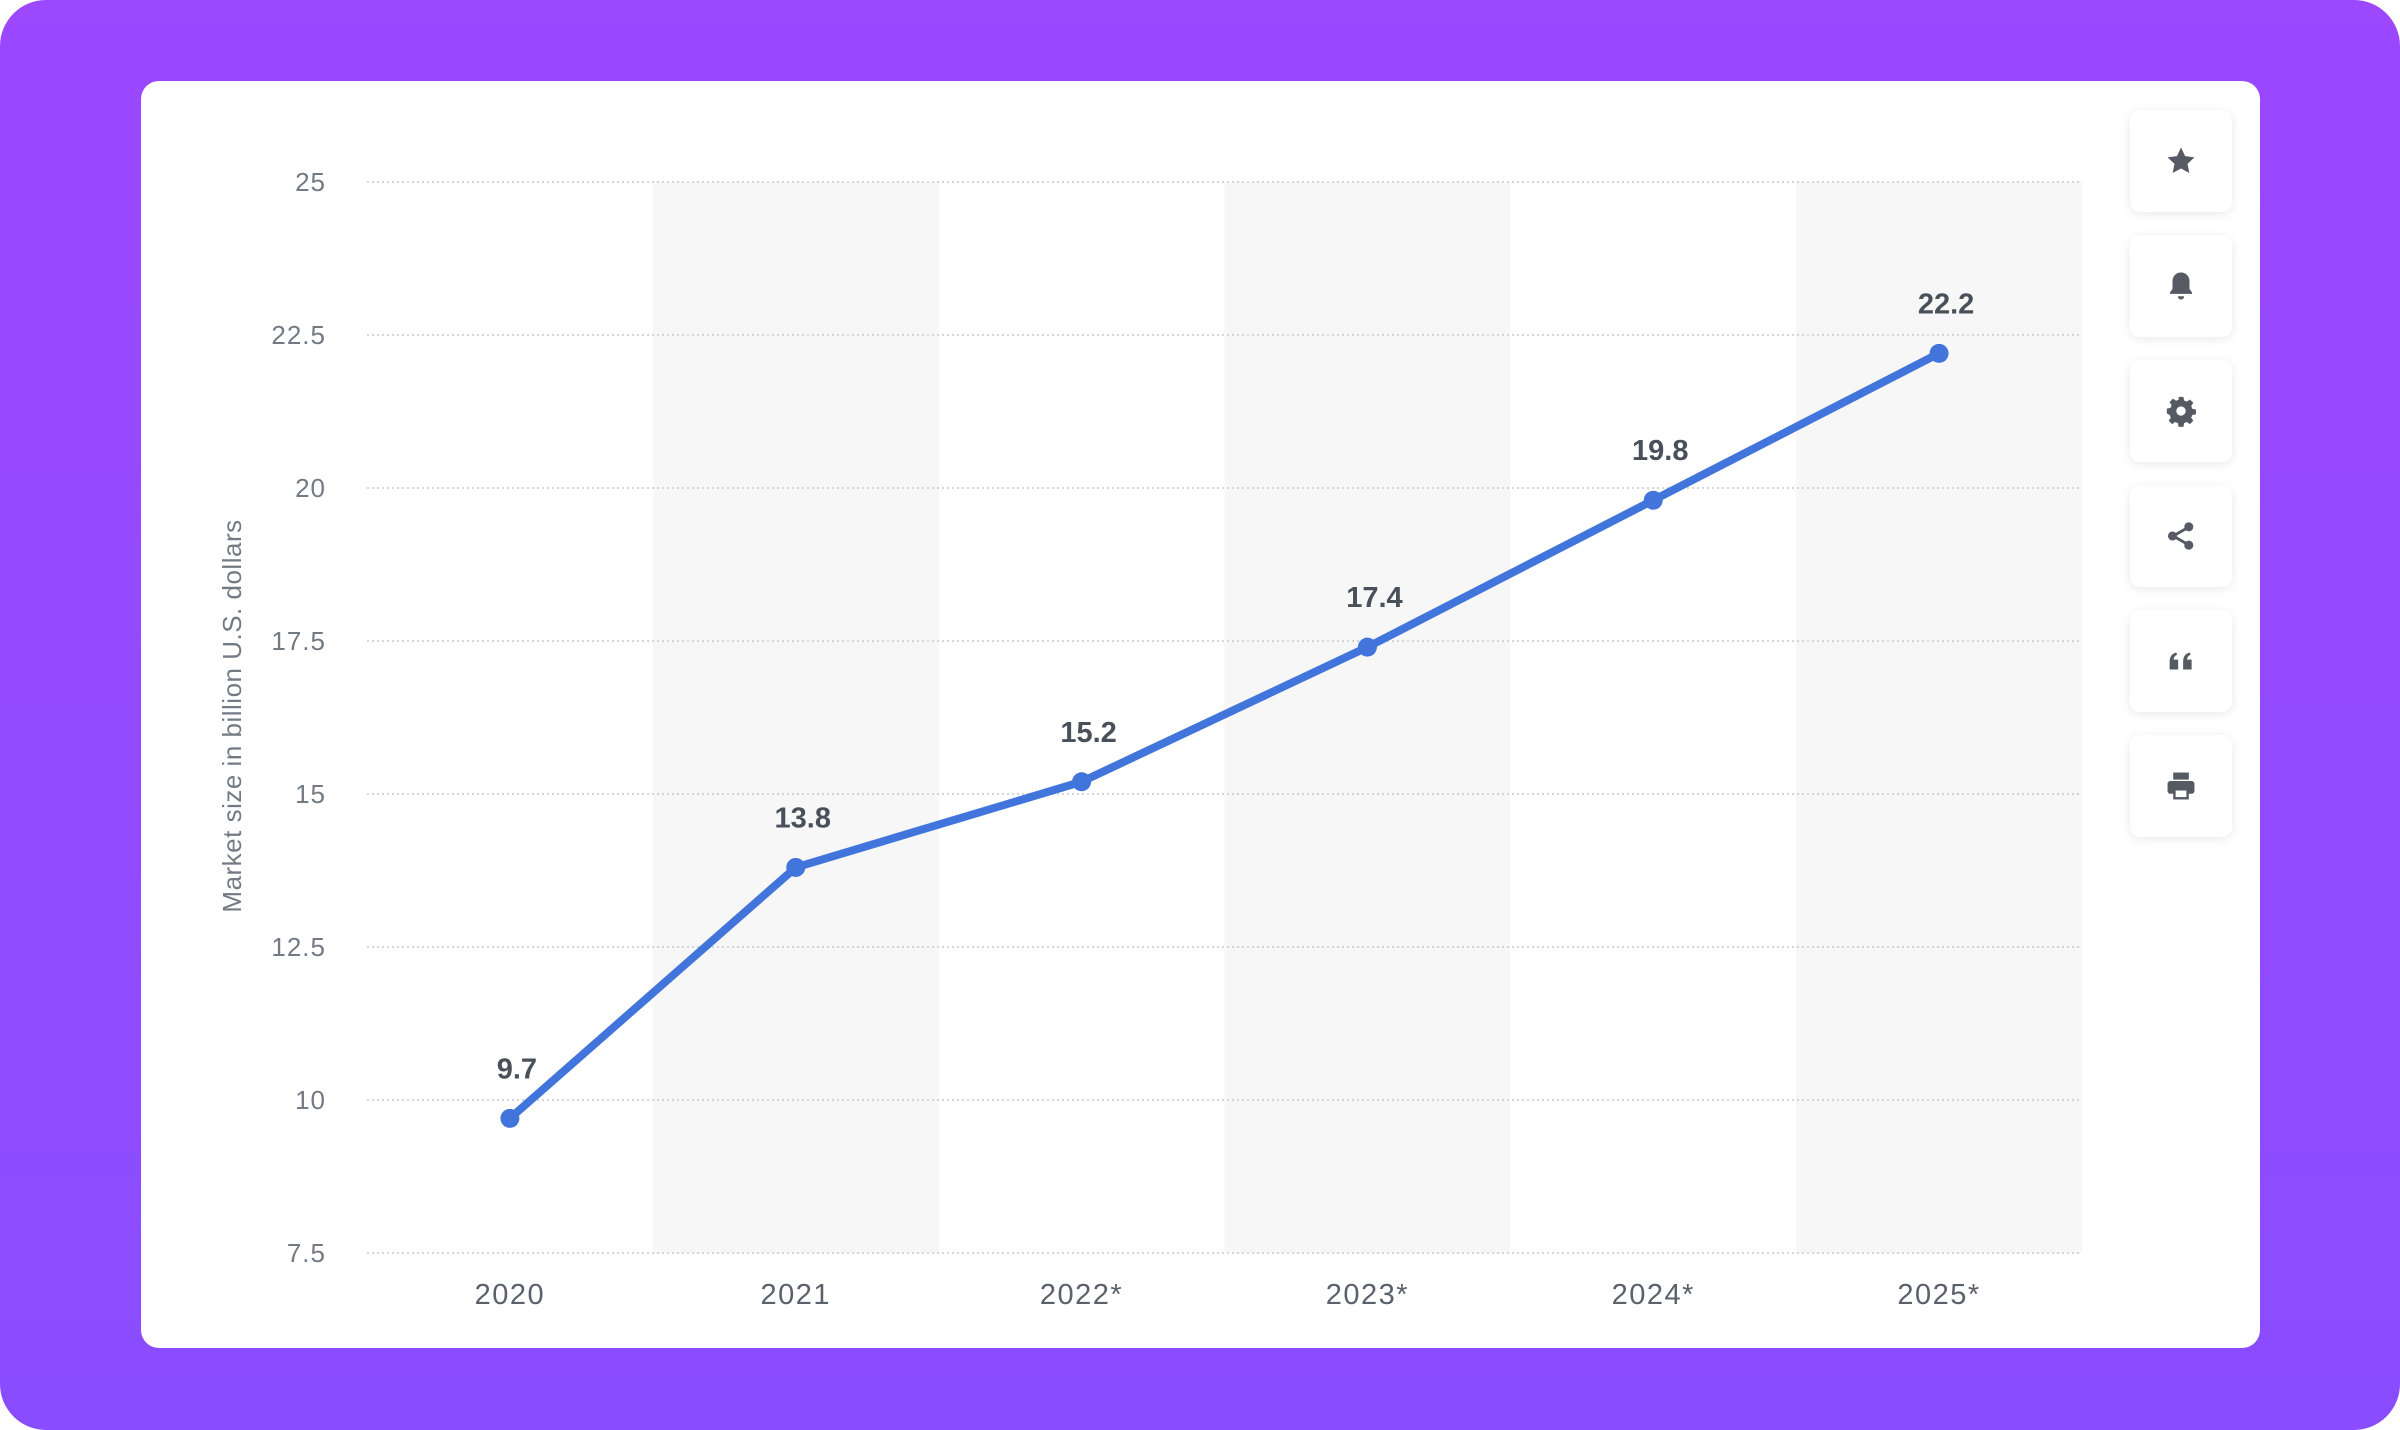 This screenshot has width=2400, height=1430. What do you see at coordinates (310, 182) in the screenshot?
I see `y-tick-label: 25` at bounding box center [310, 182].